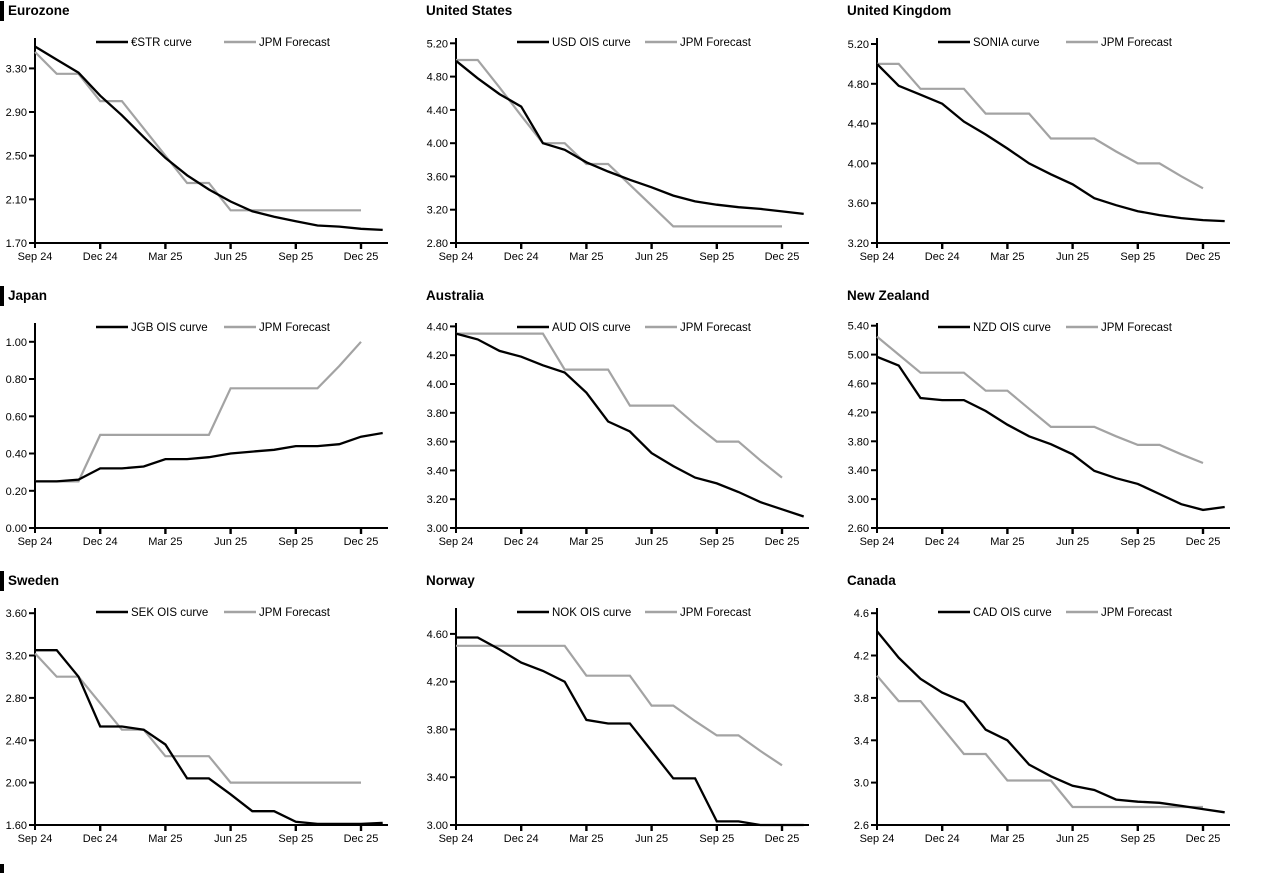 This screenshot has height=873, width=1264. Describe the element at coordinates (1006, 43) in the screenshot. I see `legend-main-label: SONIA curve` at that location.